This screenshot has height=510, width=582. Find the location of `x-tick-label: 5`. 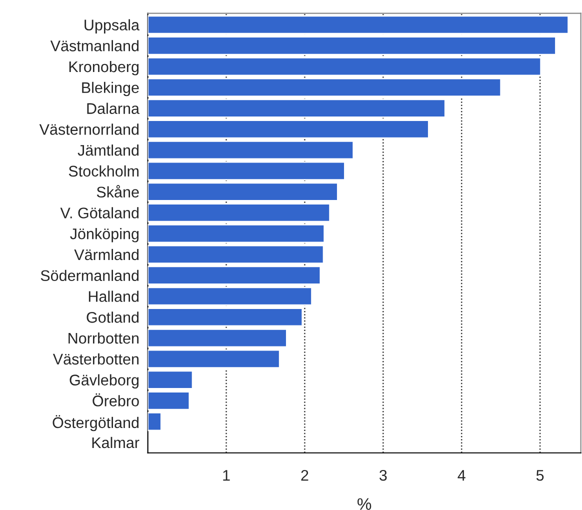

x-tick-label: 5 is located at coordinates (540, 475).